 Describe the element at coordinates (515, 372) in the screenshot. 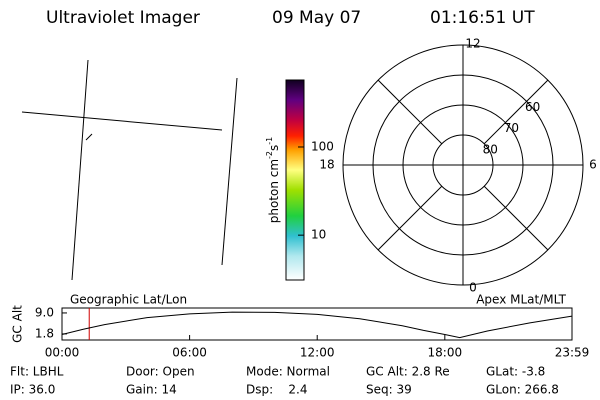

I see `info-field: GLat: -3.8` at that location.